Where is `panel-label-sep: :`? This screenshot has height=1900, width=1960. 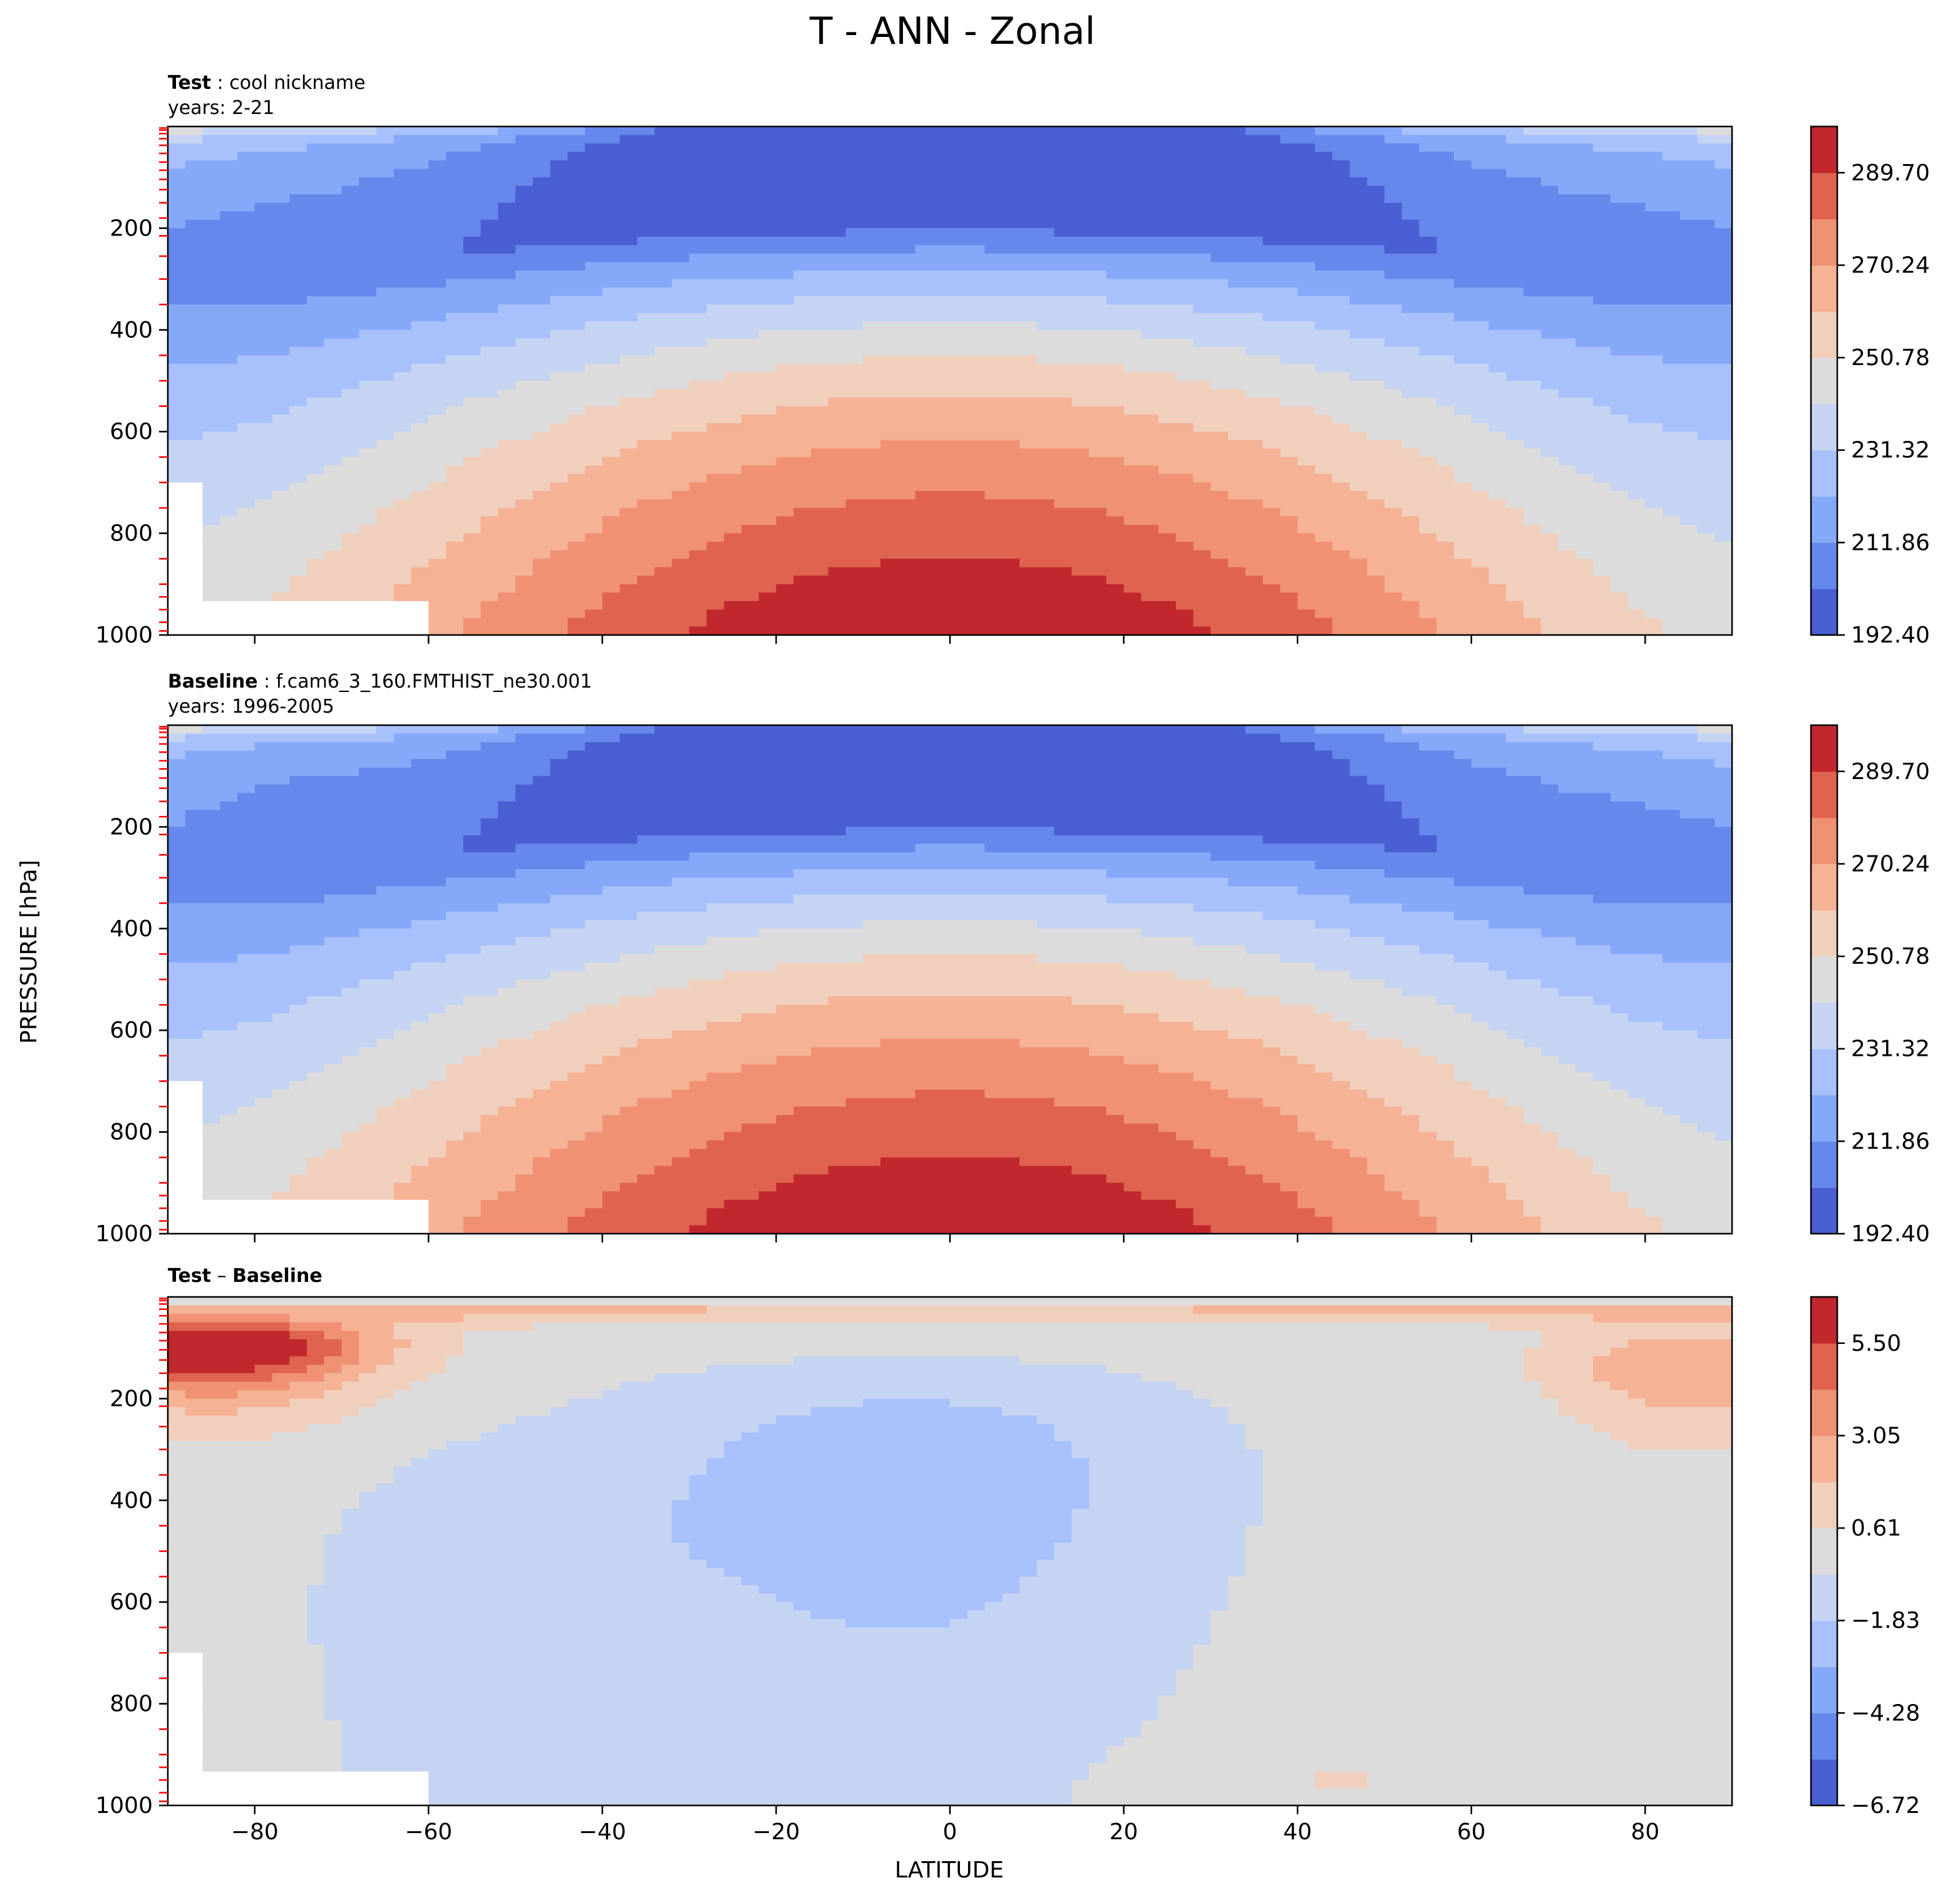 panel-label-sep: : is located at coordinates (267, 682).